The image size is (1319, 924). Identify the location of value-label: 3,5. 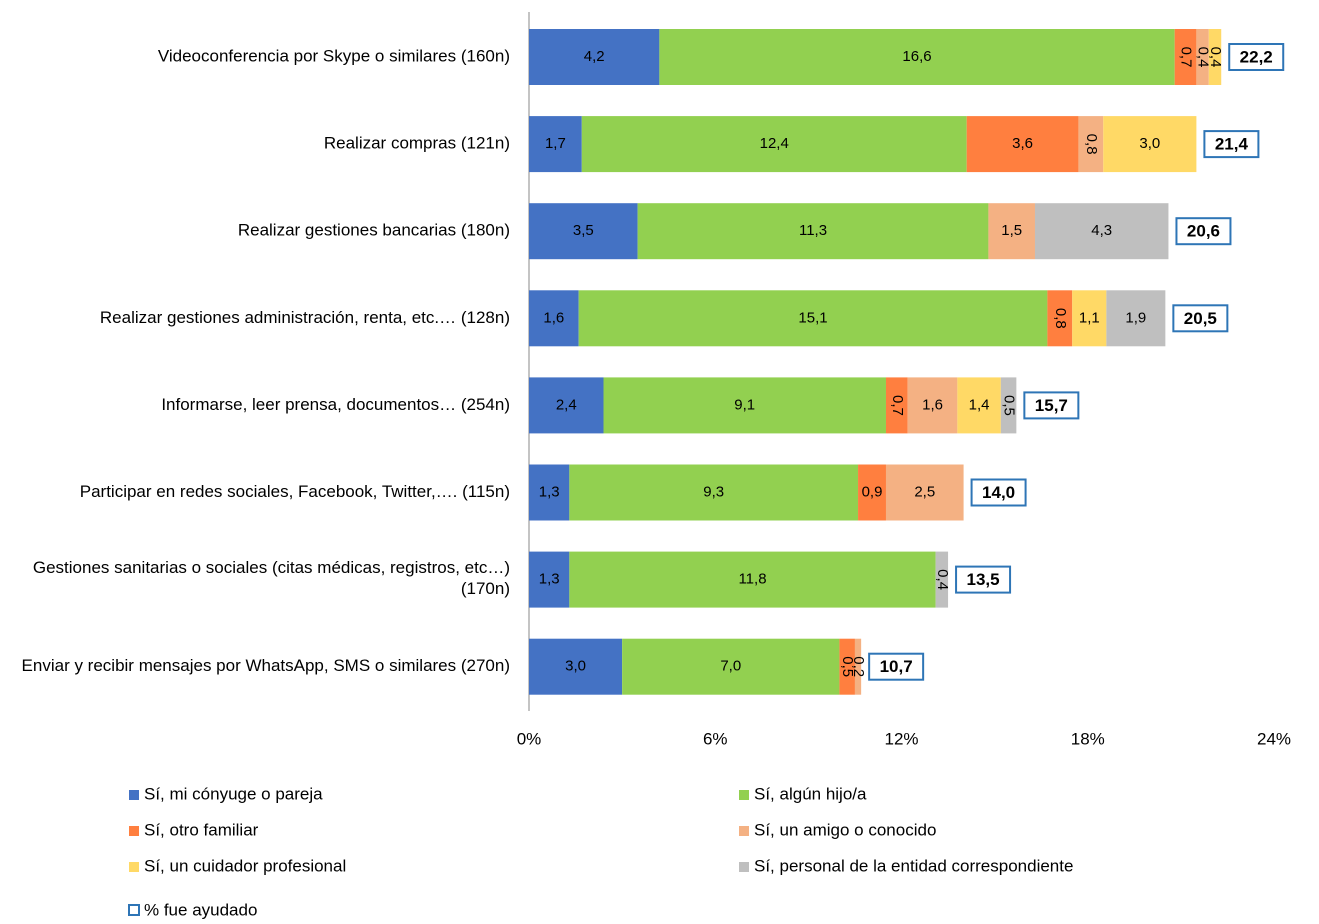
(583, 230).